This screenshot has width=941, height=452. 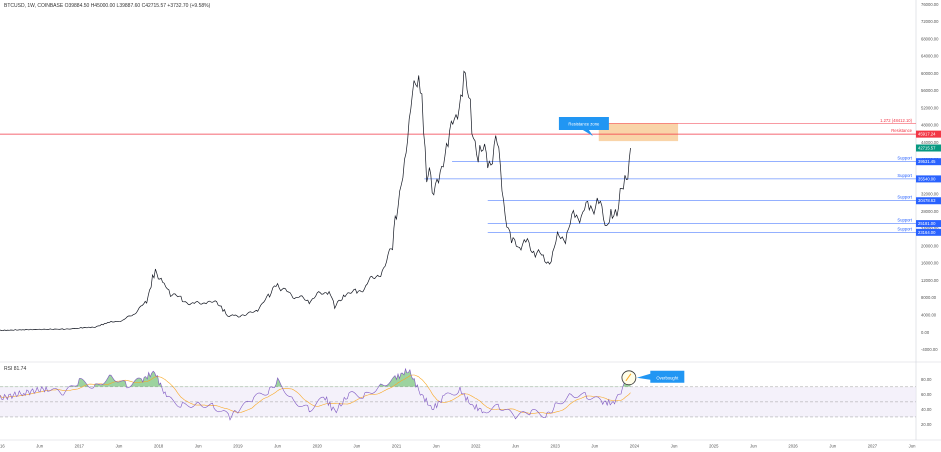 I want to click on support-price-tag-text: 35540.00, so click(x=927, y=178).